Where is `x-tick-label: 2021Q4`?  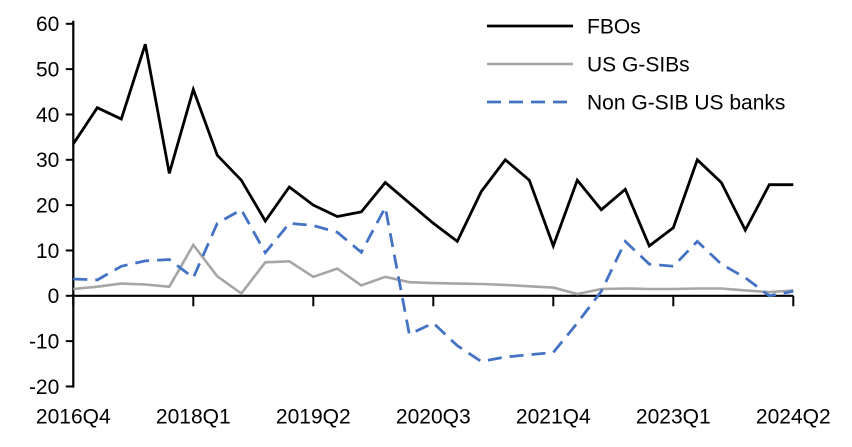
x-tick-label: 2021Q4 is located at coordinates (553, 416).